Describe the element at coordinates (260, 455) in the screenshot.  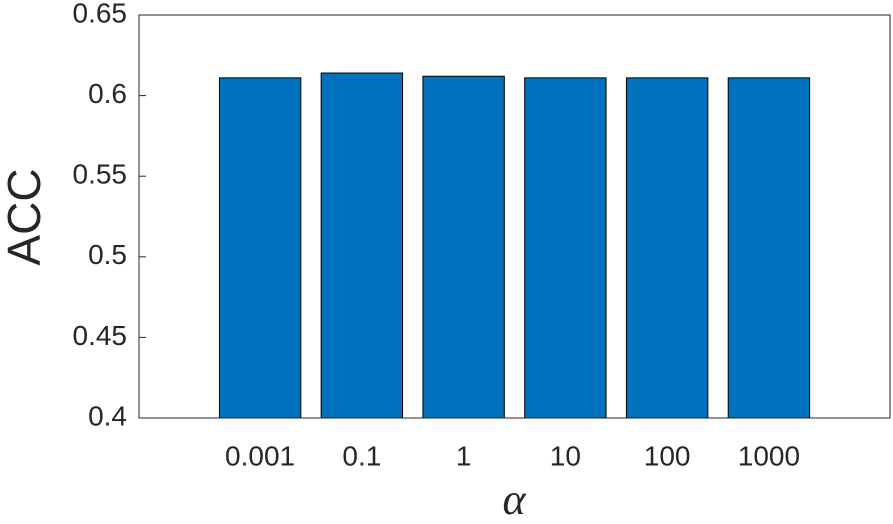
I see `x-tick-label: 0.001` at that location.